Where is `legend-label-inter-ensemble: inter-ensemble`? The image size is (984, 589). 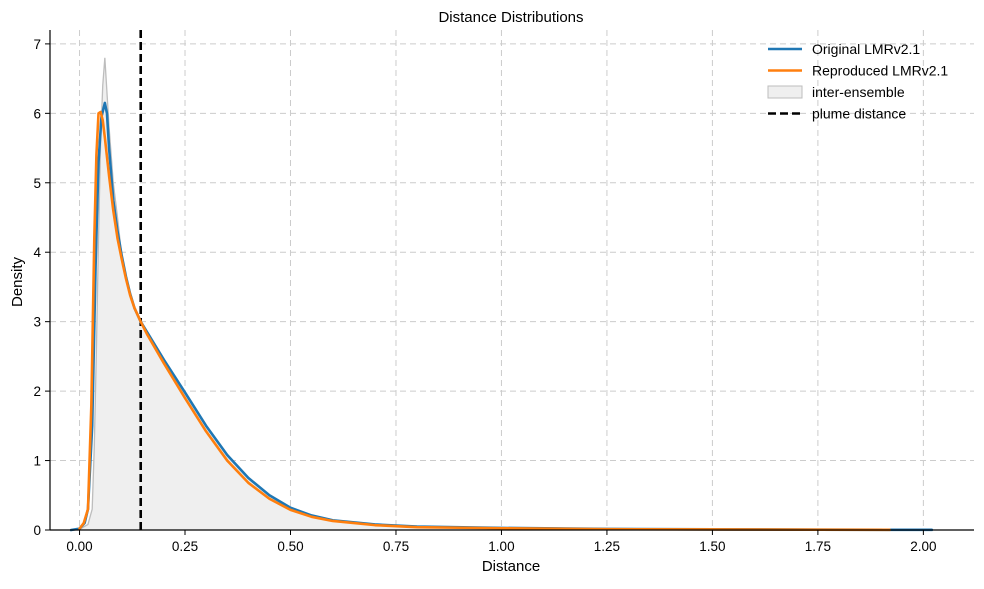 legend-label-inter-ensemble: inter-ensemble is located at coordinates (858, 92).